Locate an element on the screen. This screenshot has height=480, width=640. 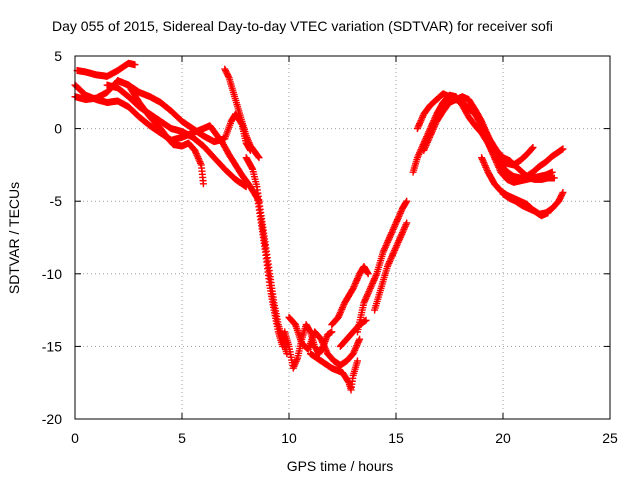
x-tick-label: 5 is located at coordinates (182, 438).